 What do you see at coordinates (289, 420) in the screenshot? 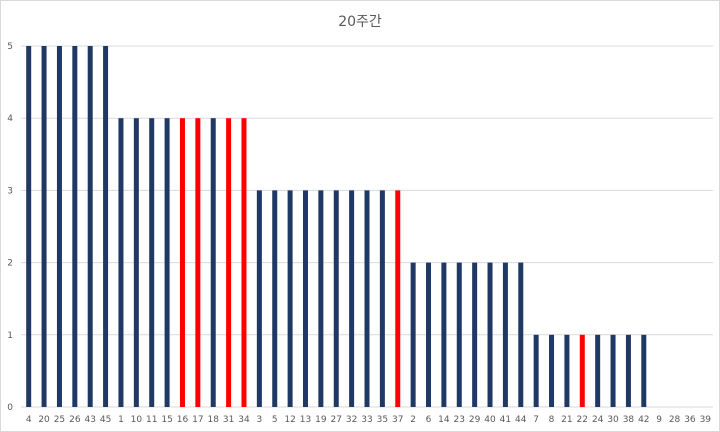
I see `x-tick-label: 12` at bounding box center [289, 420].